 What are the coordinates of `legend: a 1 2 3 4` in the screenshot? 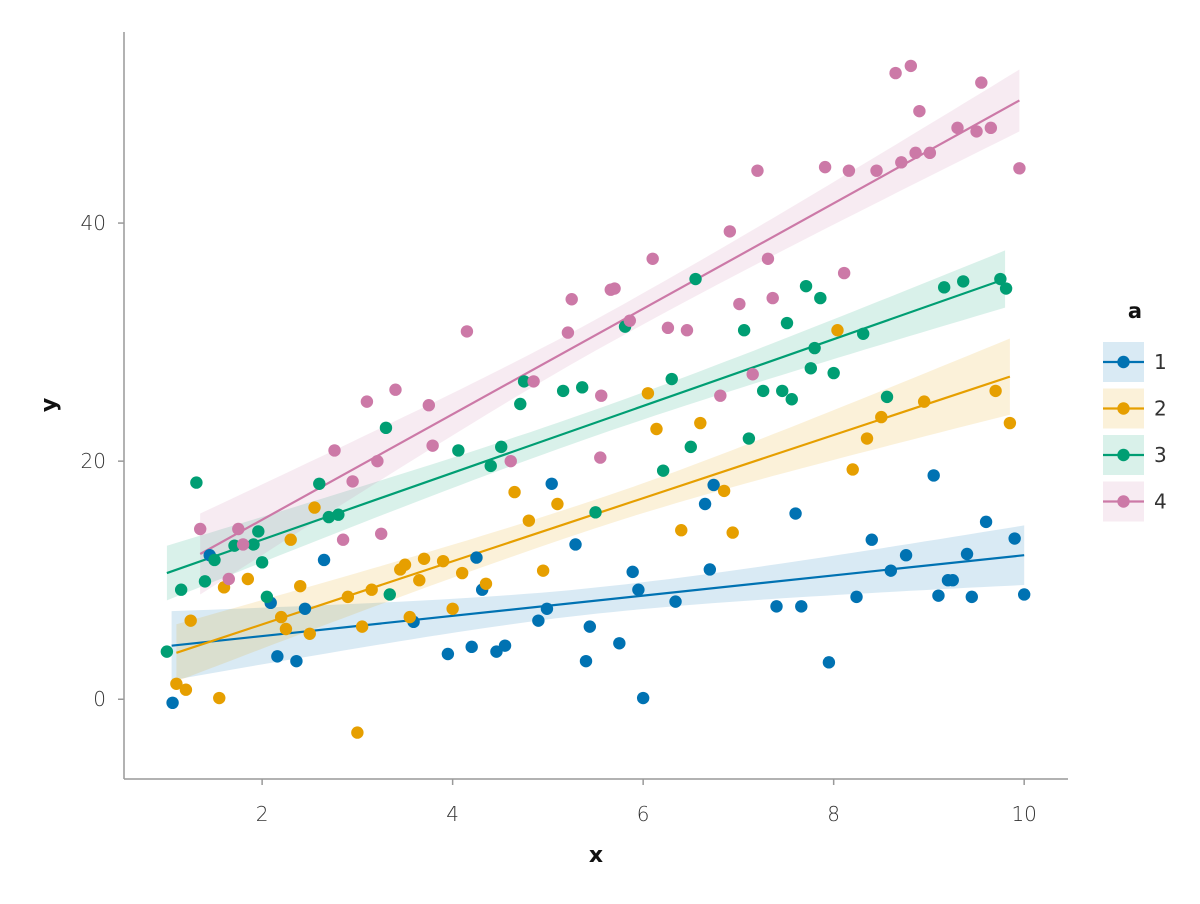 It's located at (1135, 410).